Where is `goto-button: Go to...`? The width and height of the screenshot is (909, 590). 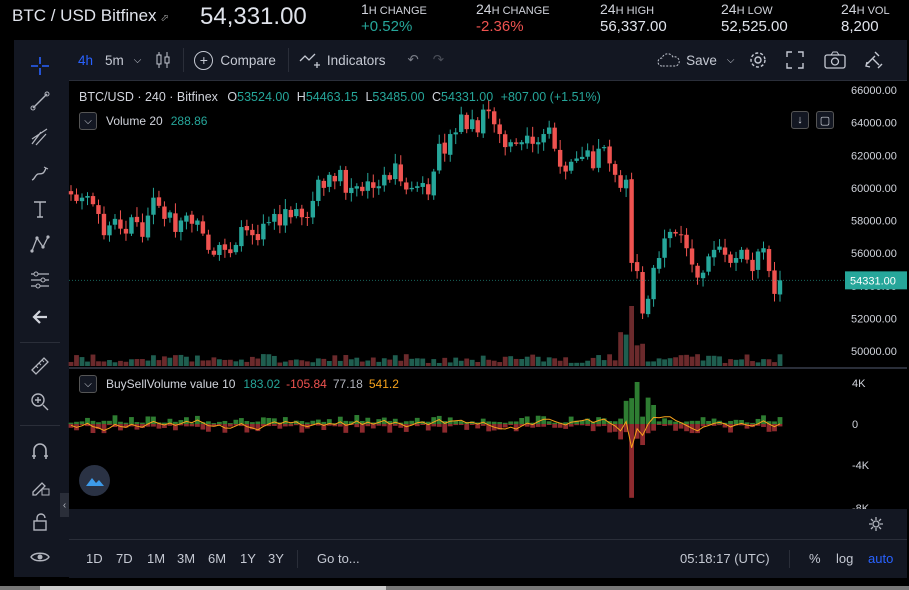 goto-button: Go to... is located at coordinates (338, 558).